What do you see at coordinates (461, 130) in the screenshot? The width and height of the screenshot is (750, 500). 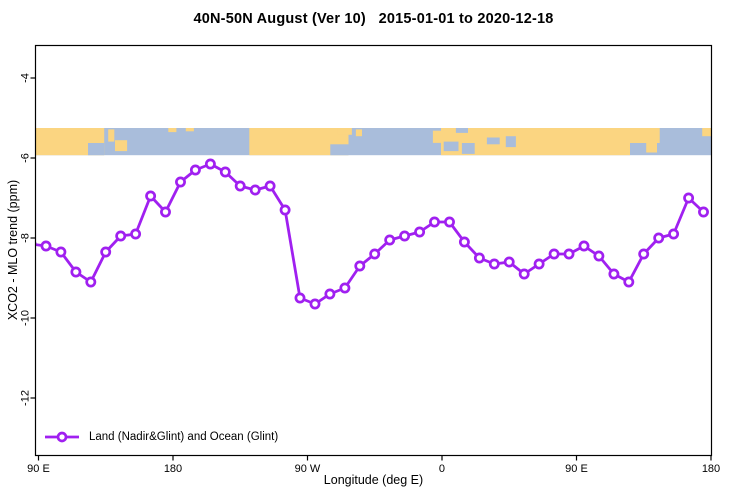 I see `map-ocean-patch-baltic` at bounding box center [461, 130].